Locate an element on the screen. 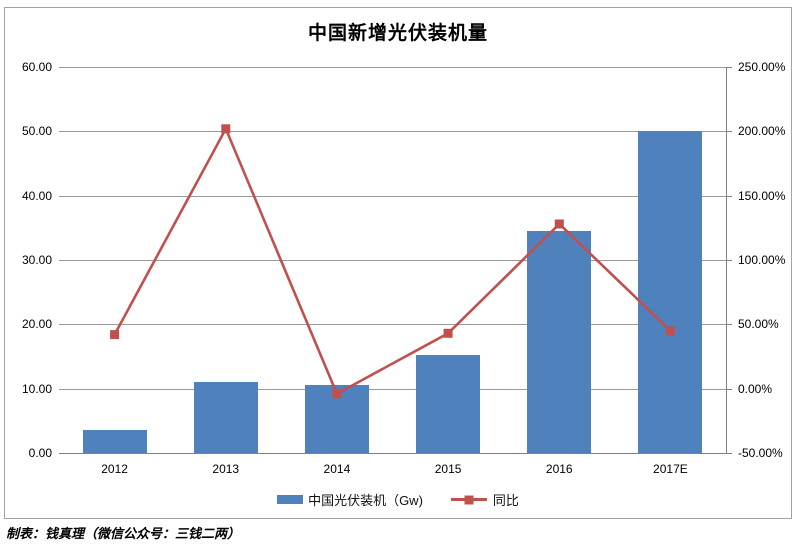 The width and height of the screenshot is (799, 553). bar-series-swatch-icon is located at coordinates (290, 499).